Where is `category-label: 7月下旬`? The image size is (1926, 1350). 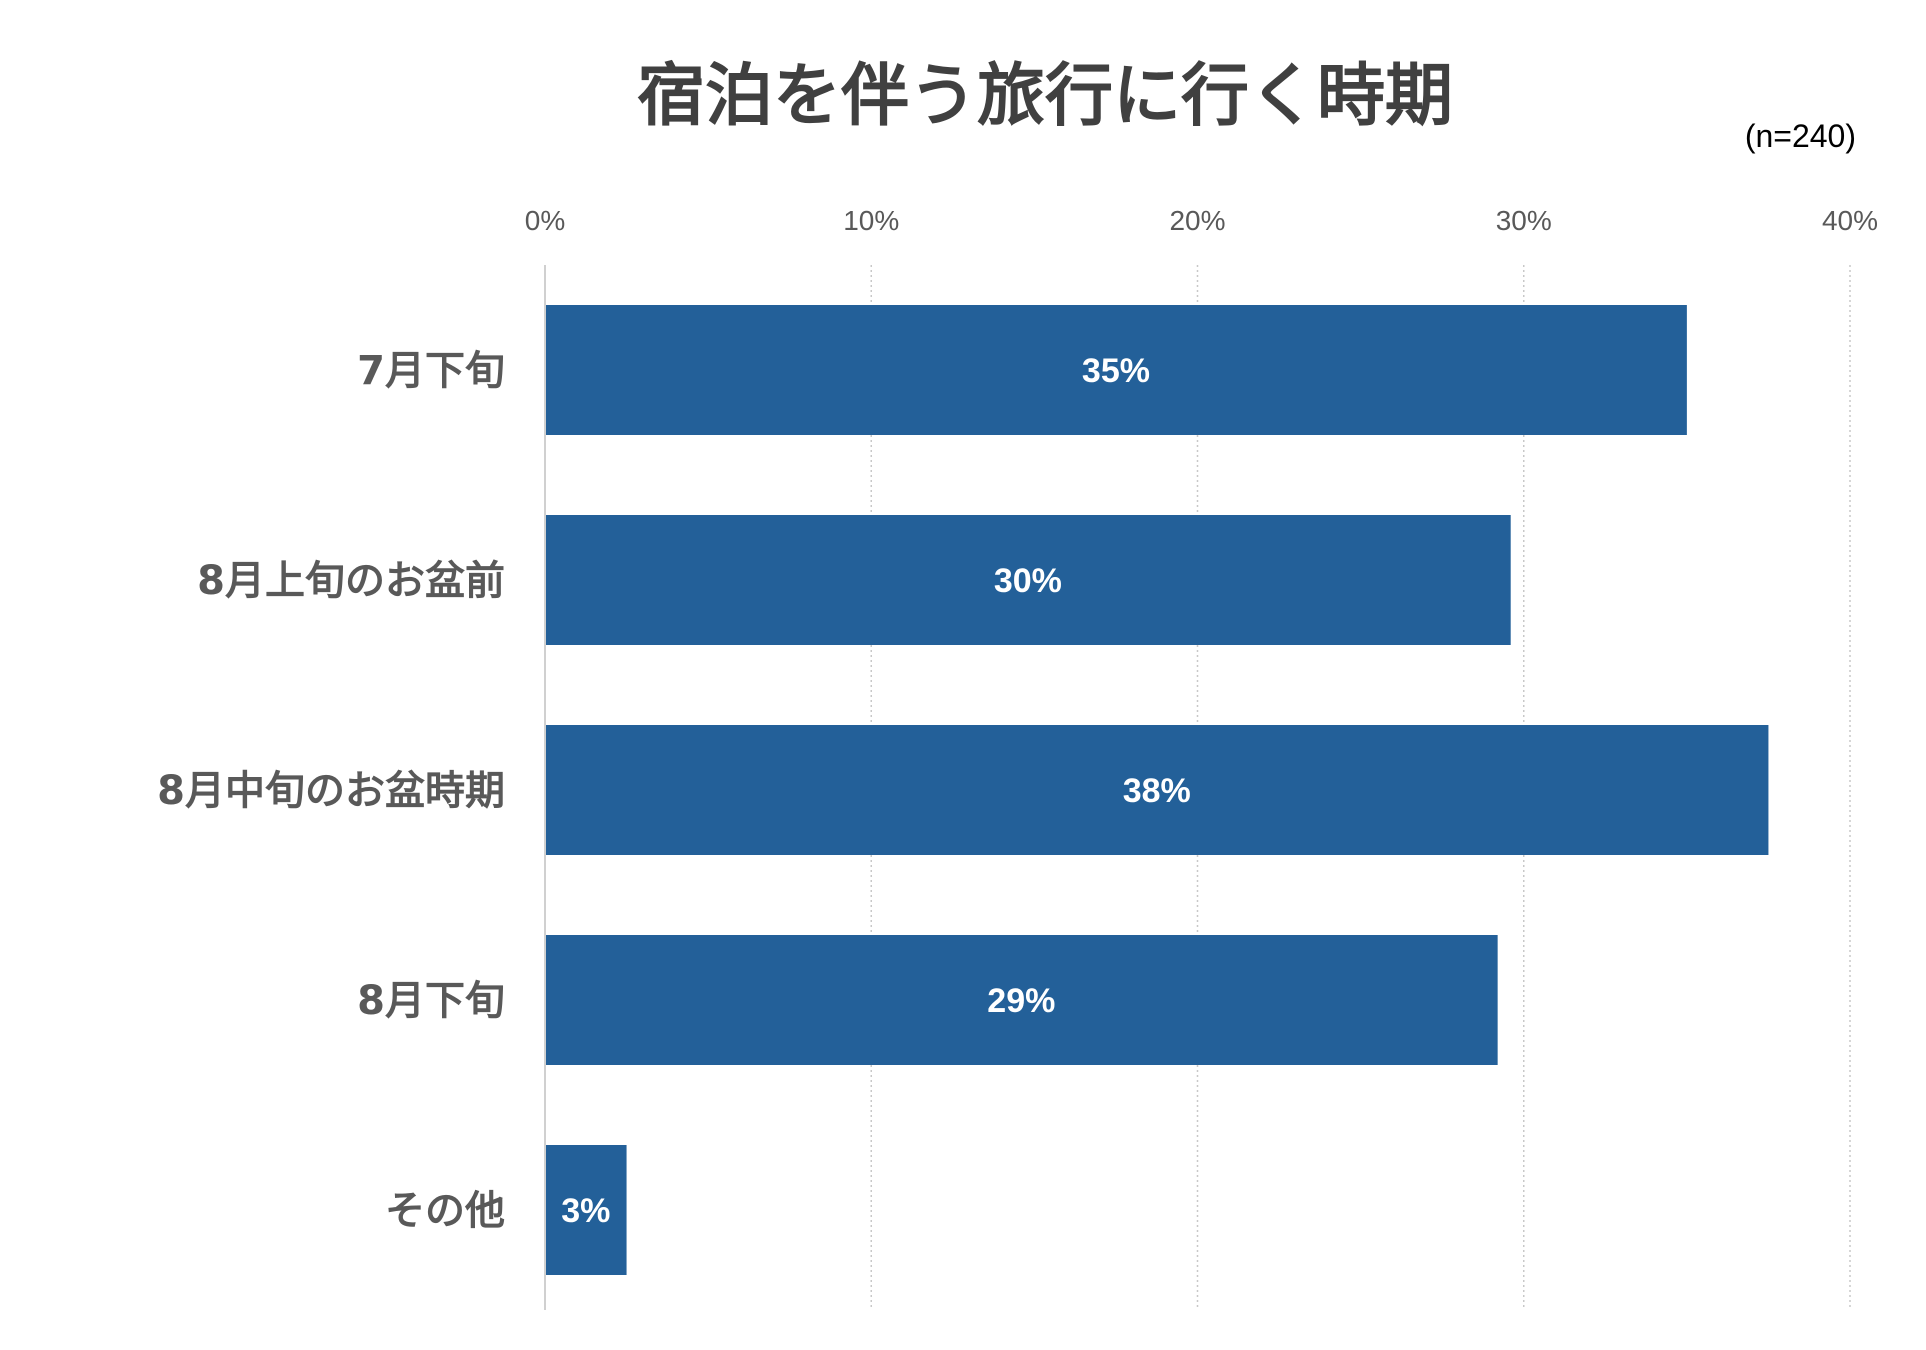 category-label: 7月下旬 is located at coordinates (431, 371).